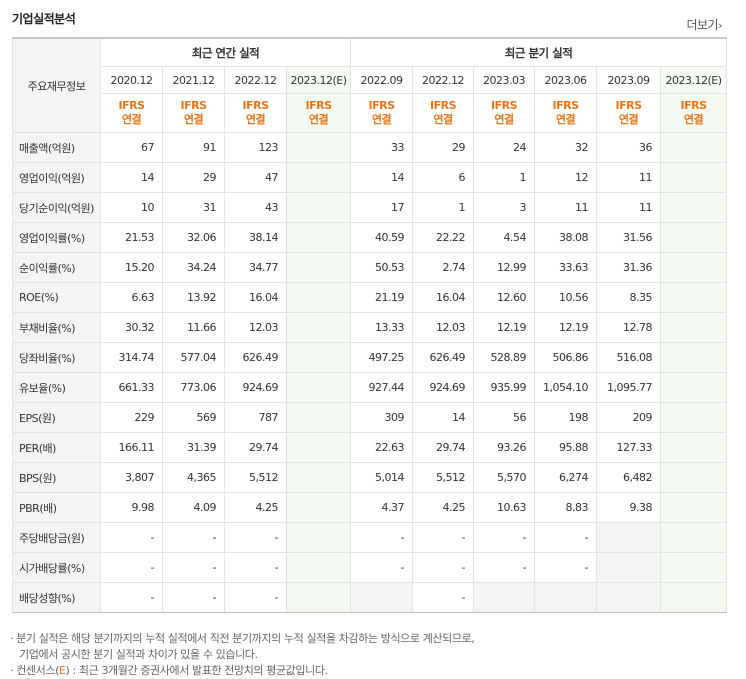  What do you see at coordinates (255, 387) in the screenshot?
I see `annual-value-cell: 924.69` at bounding box center [255, 387].